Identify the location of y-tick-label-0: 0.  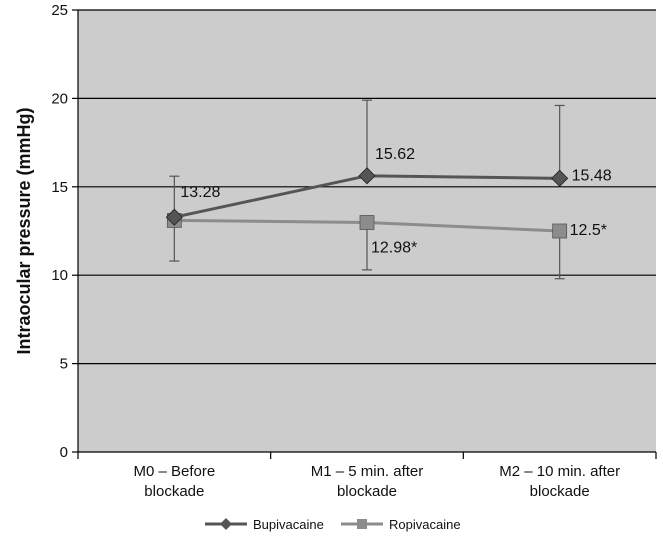
(64, 452).